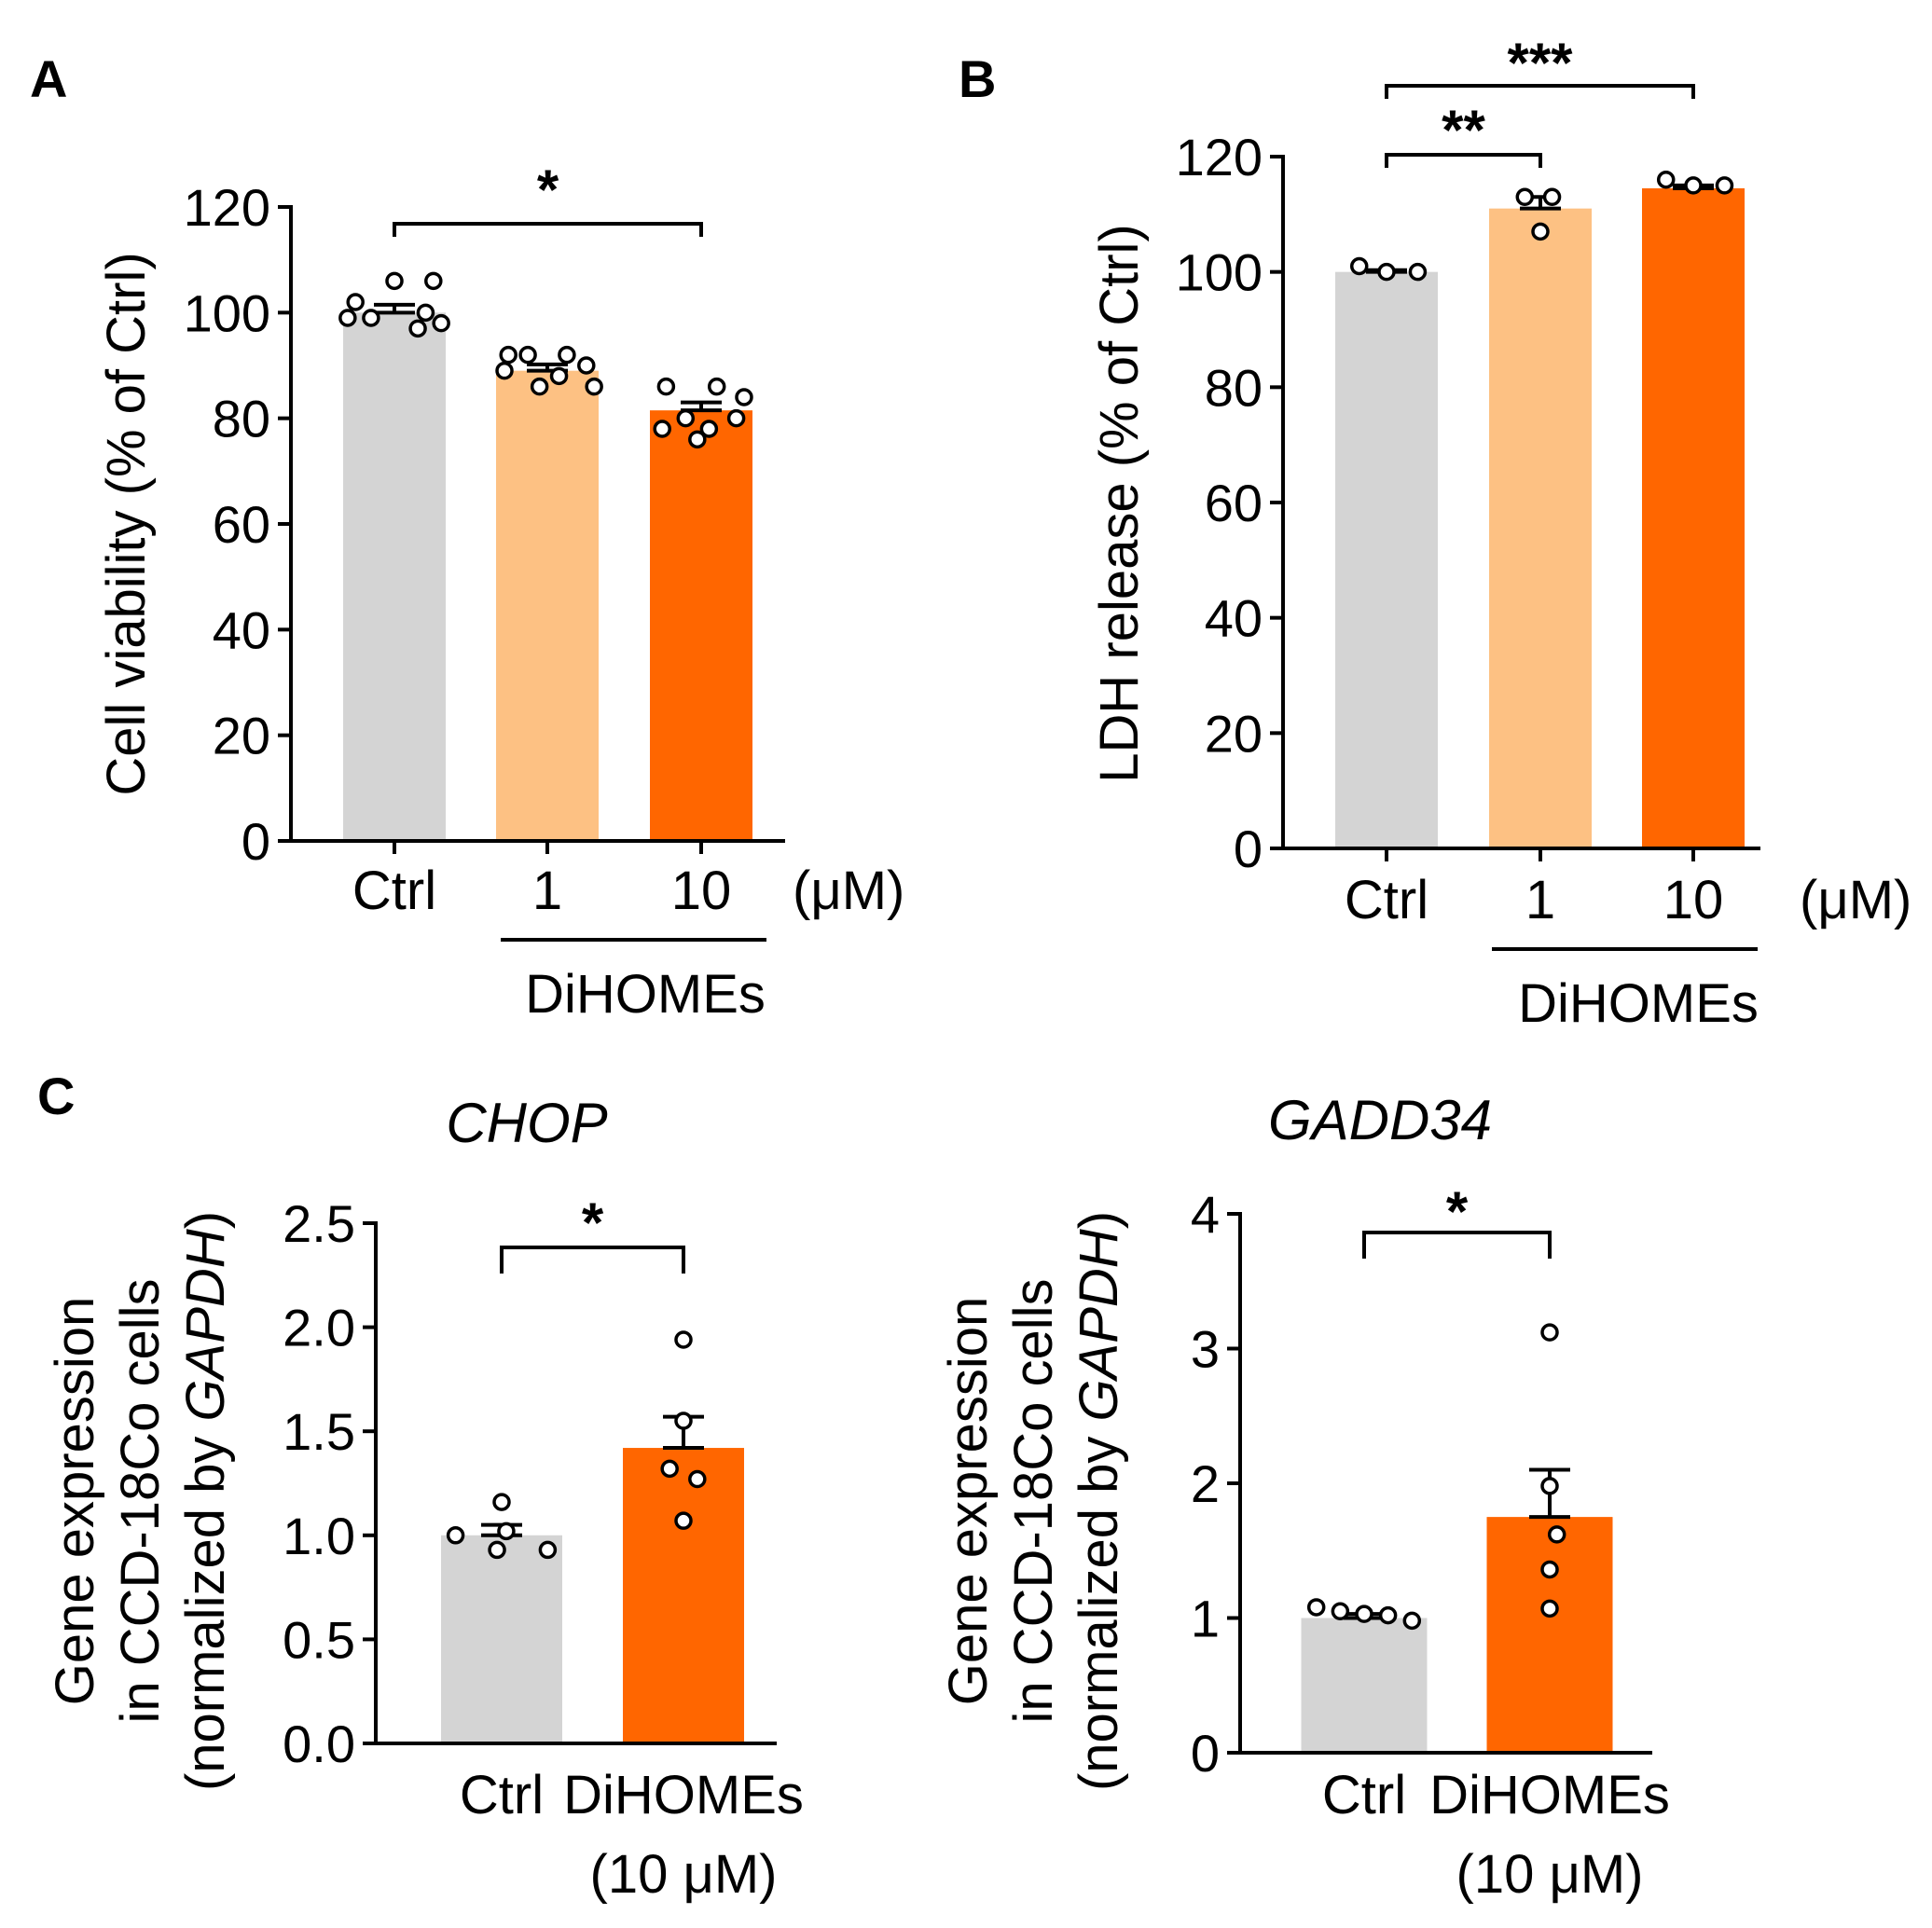 This screenshot has width=1932, height=1928. I want to click on panel-label: C, so click(56, 1096).